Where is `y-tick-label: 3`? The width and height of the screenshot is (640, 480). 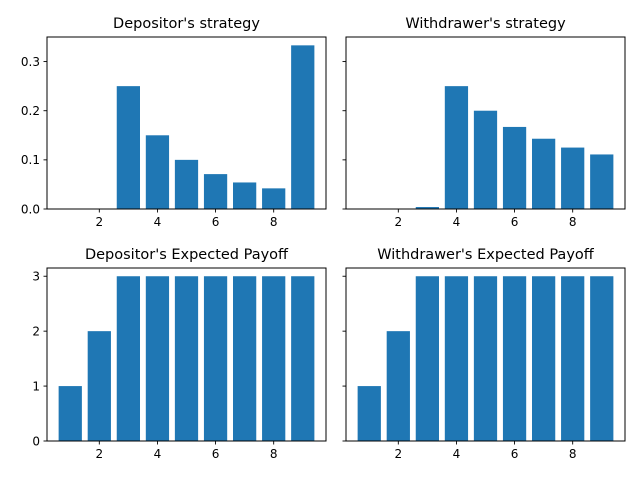
y-tick-label: 3 is located at coordinates (36, 277).